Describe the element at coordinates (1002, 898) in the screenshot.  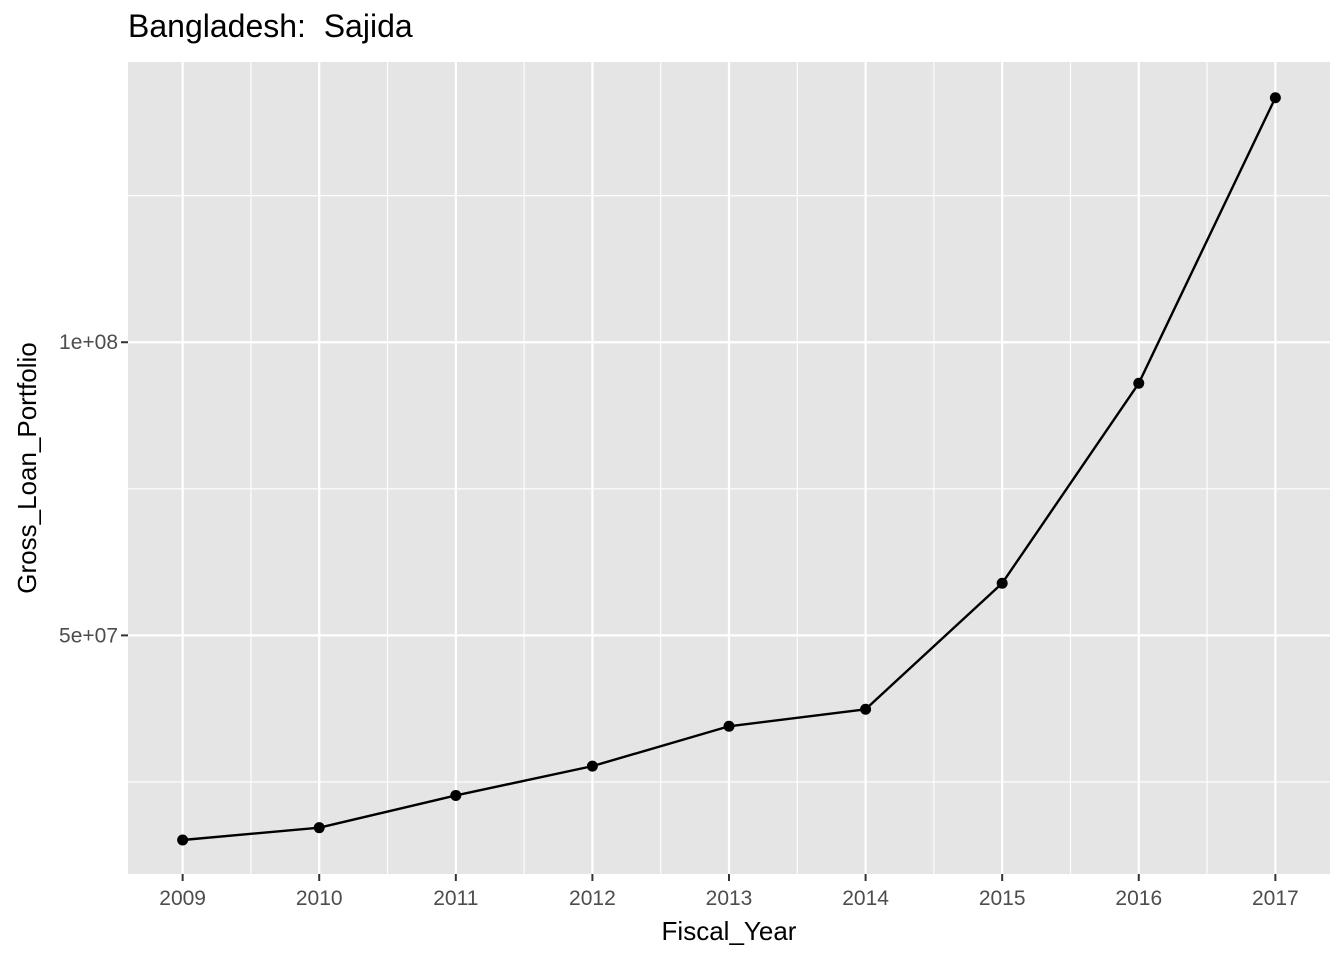
I see `x-tick-label: 2015` at that location.